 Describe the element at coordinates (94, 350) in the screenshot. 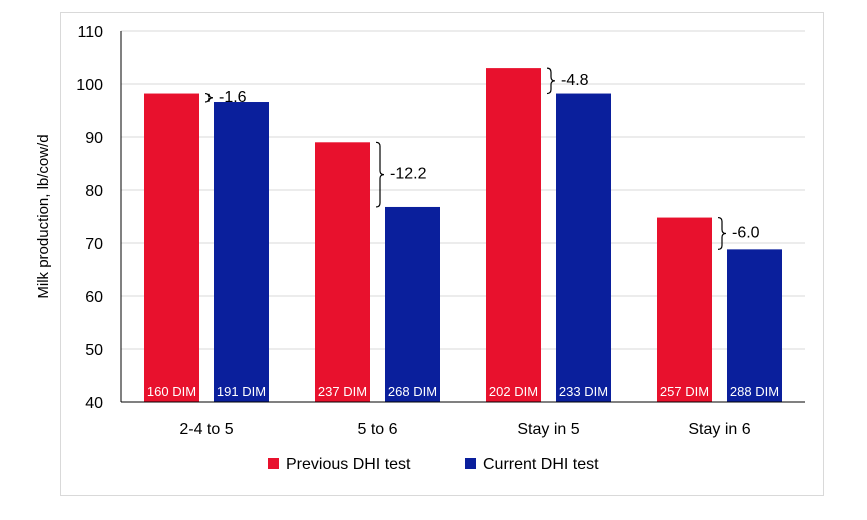

I see `y-tick-label: 50` at that location.